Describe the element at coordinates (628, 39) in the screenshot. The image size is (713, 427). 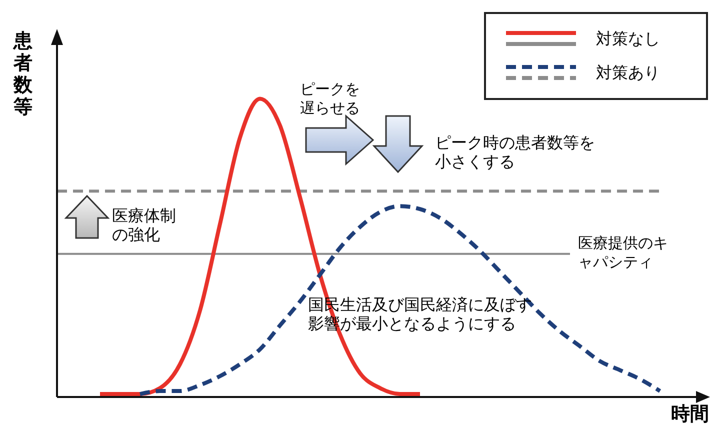
I see `legend-label: 対策なし` at that location.